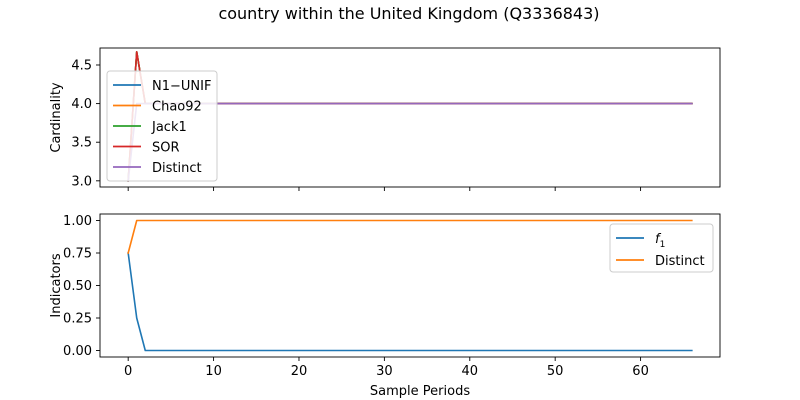  Describe the element at coordinates (81, 143) in the screenshot. I see `y-tick-label: 3.5` at that location.